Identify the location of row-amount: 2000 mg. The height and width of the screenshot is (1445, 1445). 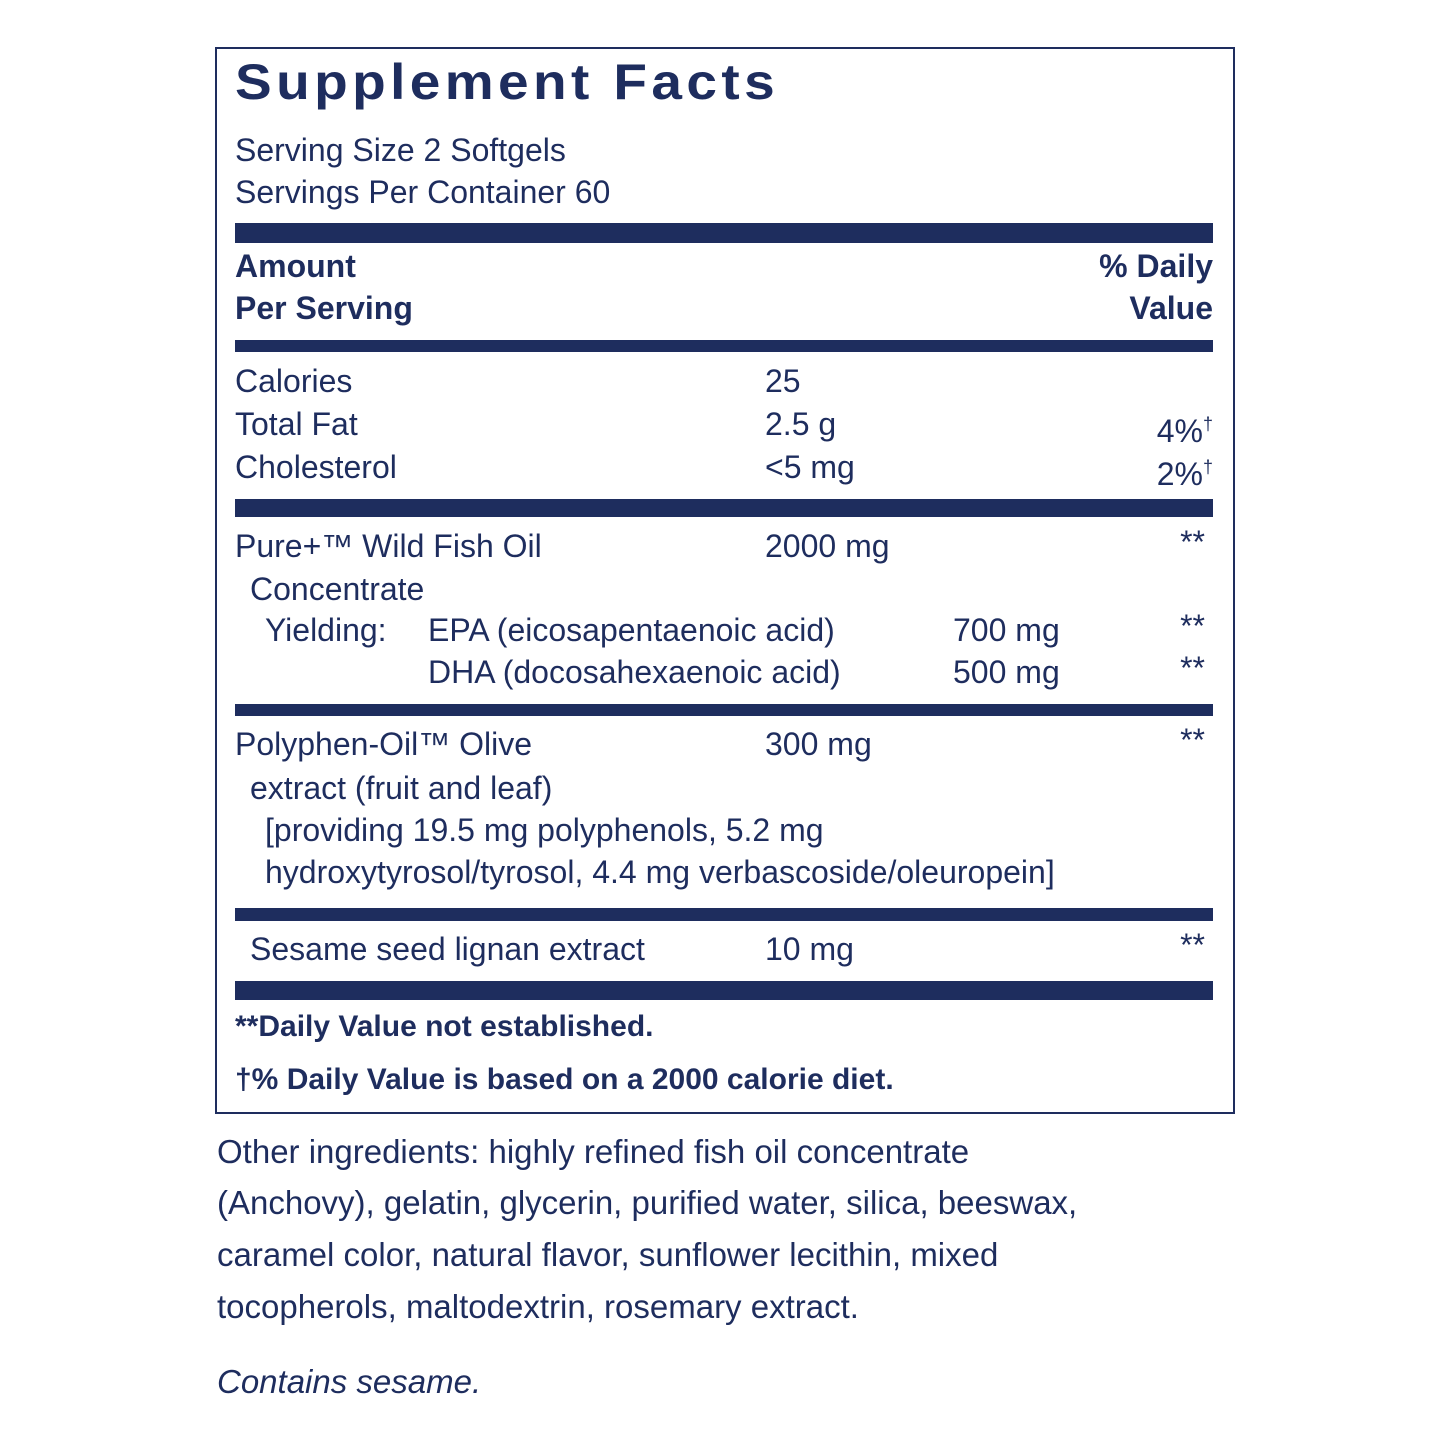
(827, 546).